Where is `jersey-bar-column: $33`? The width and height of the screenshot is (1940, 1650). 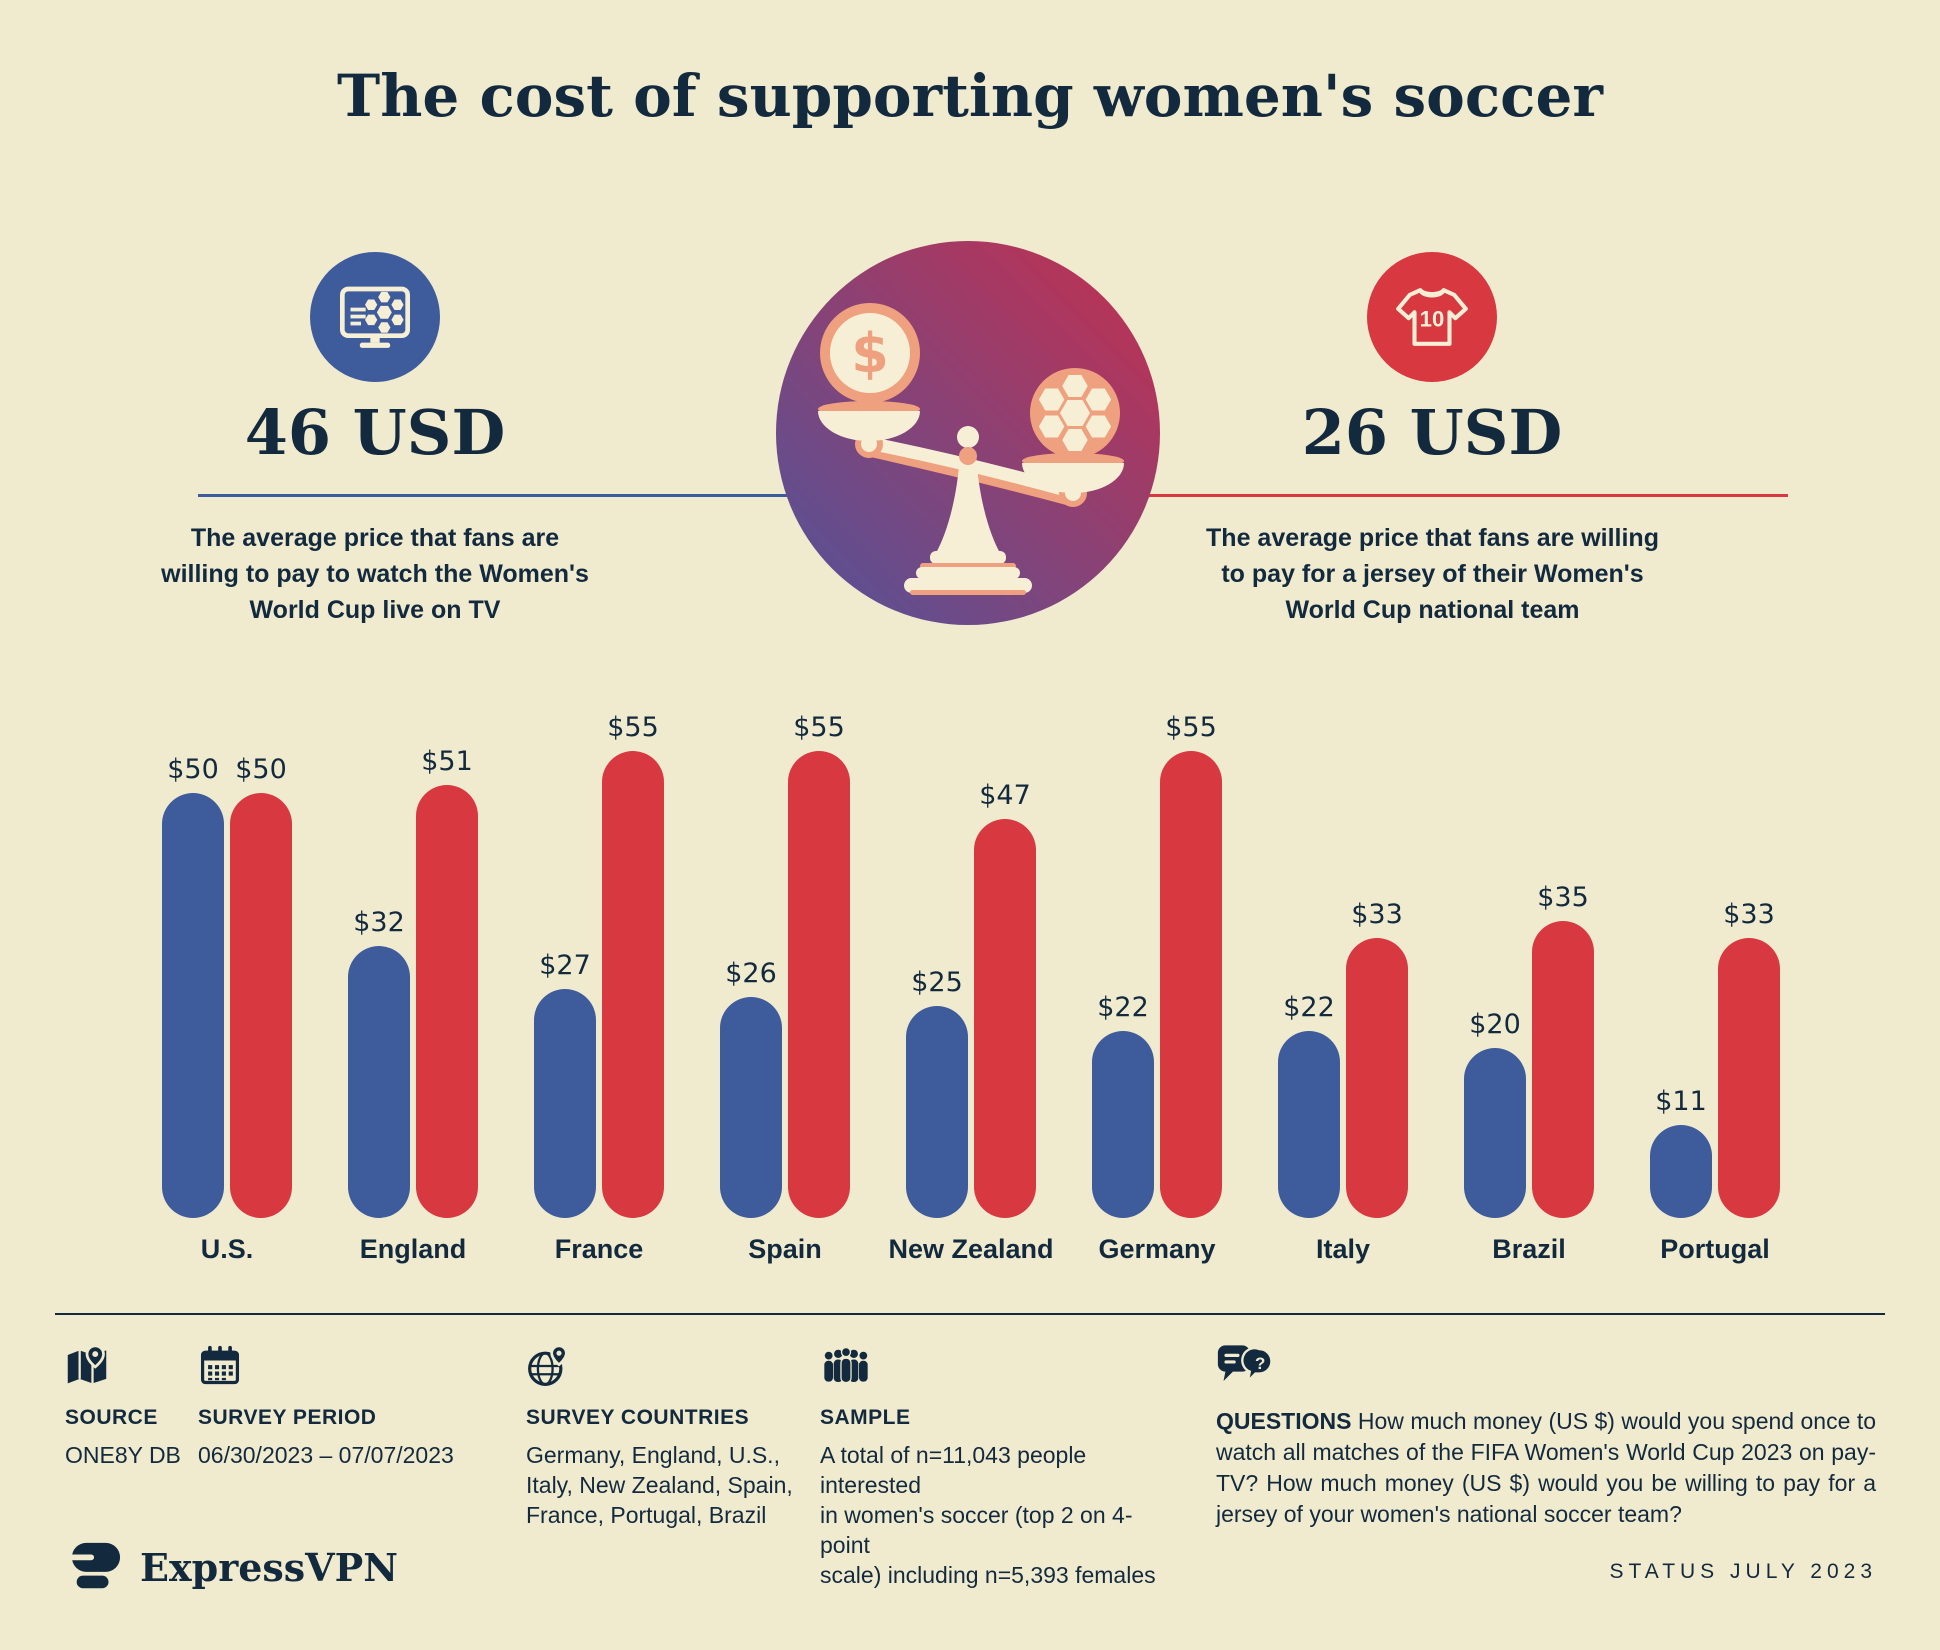
jersey-bar-column: $33 is located at coordinates (1377, 1058).